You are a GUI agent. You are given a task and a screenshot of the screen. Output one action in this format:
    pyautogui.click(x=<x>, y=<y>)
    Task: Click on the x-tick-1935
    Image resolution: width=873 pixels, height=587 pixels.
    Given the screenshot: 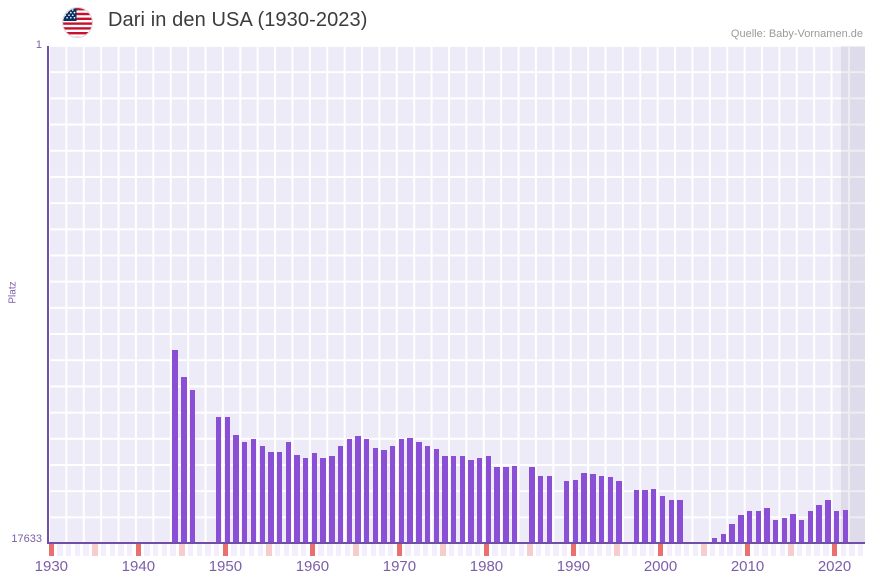 What is the action you would take?
    pyautogui.click(x=95, y=550)
    